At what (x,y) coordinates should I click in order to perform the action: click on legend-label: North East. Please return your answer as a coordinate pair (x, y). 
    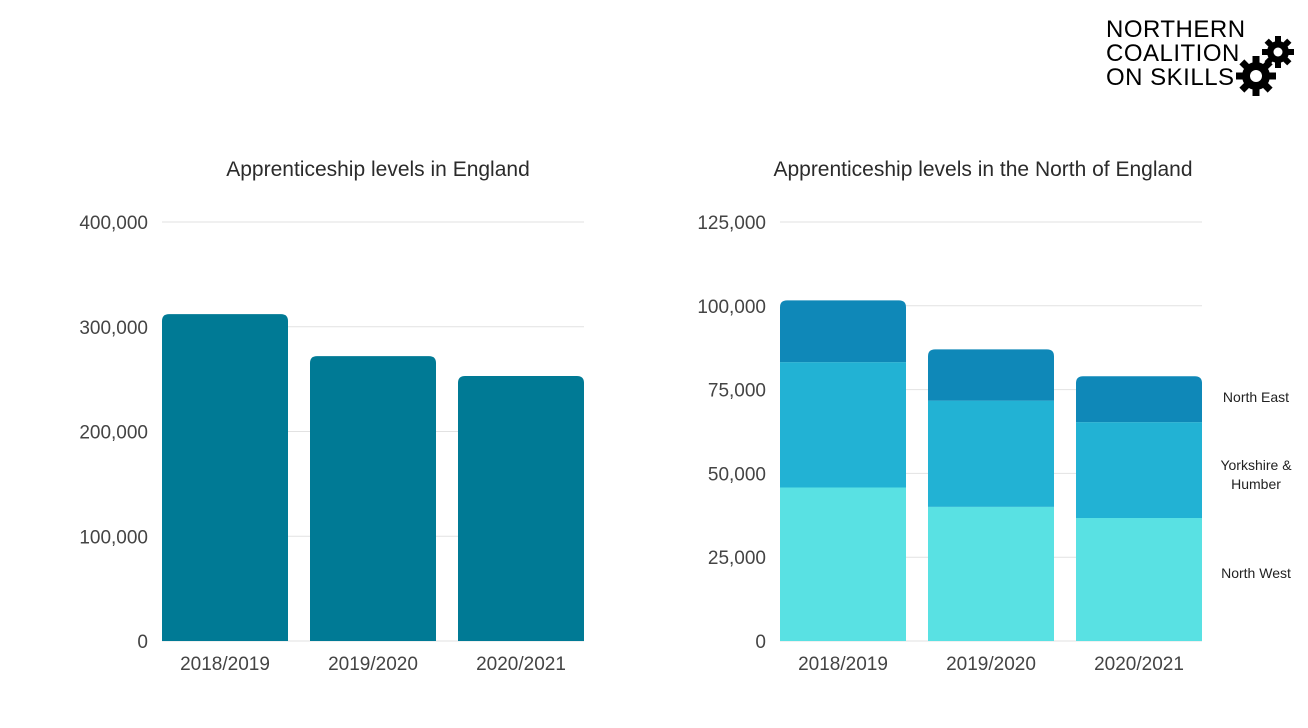
    Looking at the image, I should click on (1256, 397).